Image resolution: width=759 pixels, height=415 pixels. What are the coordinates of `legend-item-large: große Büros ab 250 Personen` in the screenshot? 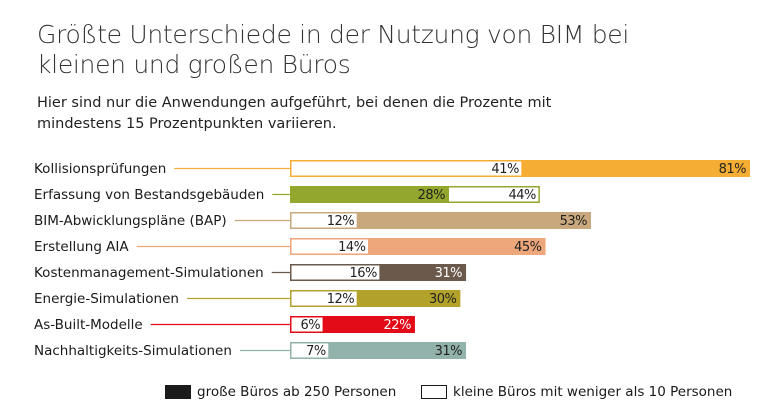 It's located at (280, 392).